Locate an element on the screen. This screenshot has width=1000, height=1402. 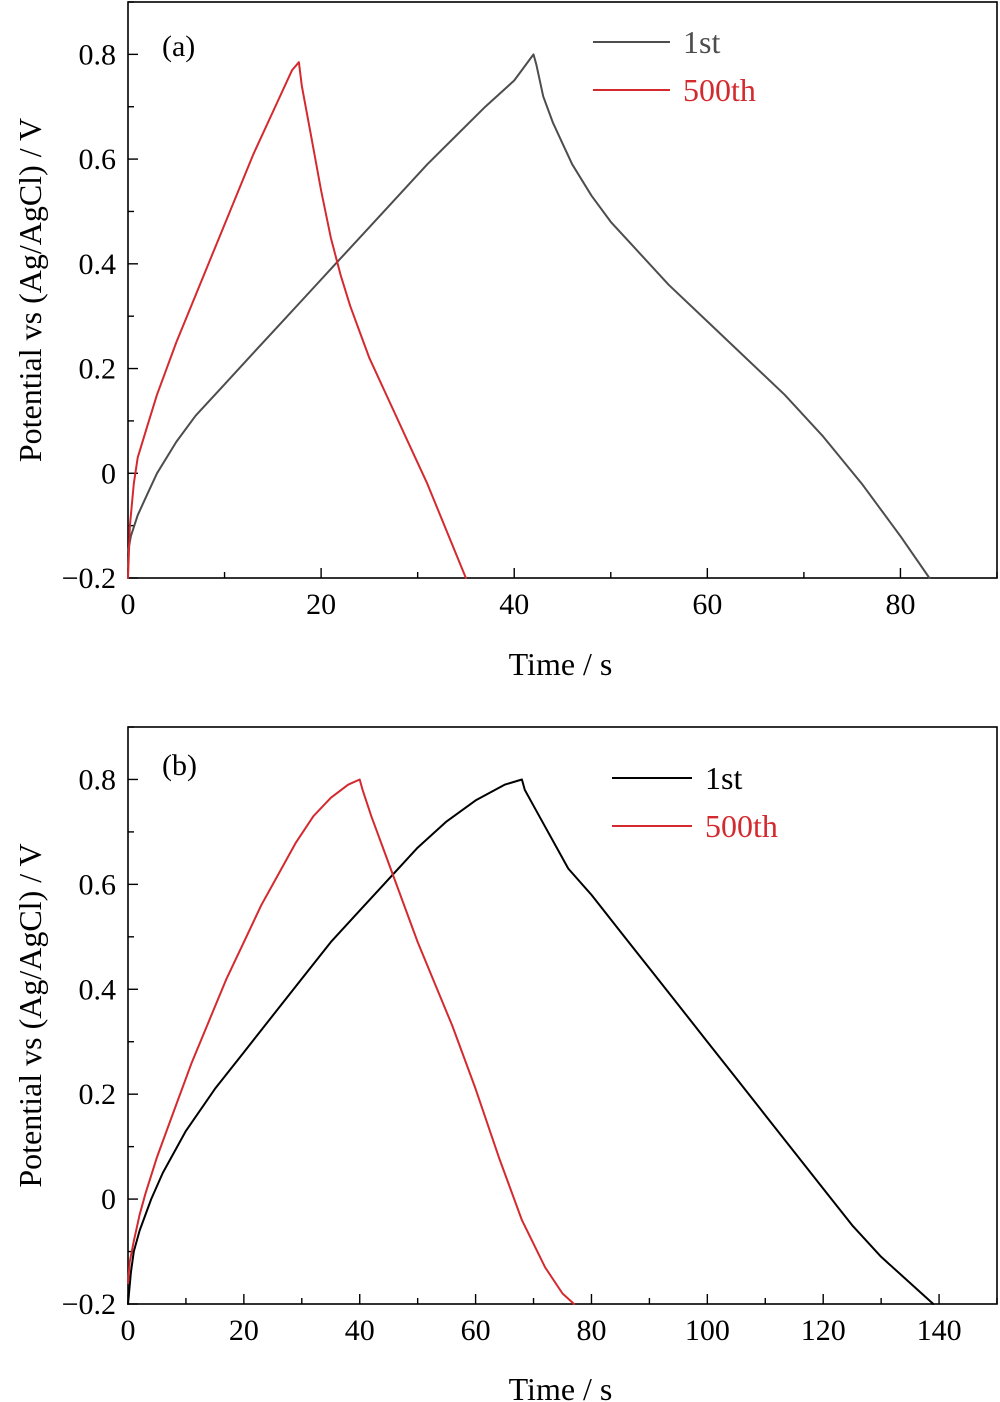
panel-b-x-tick-label: 120 is located at coordinates (823, 1330).